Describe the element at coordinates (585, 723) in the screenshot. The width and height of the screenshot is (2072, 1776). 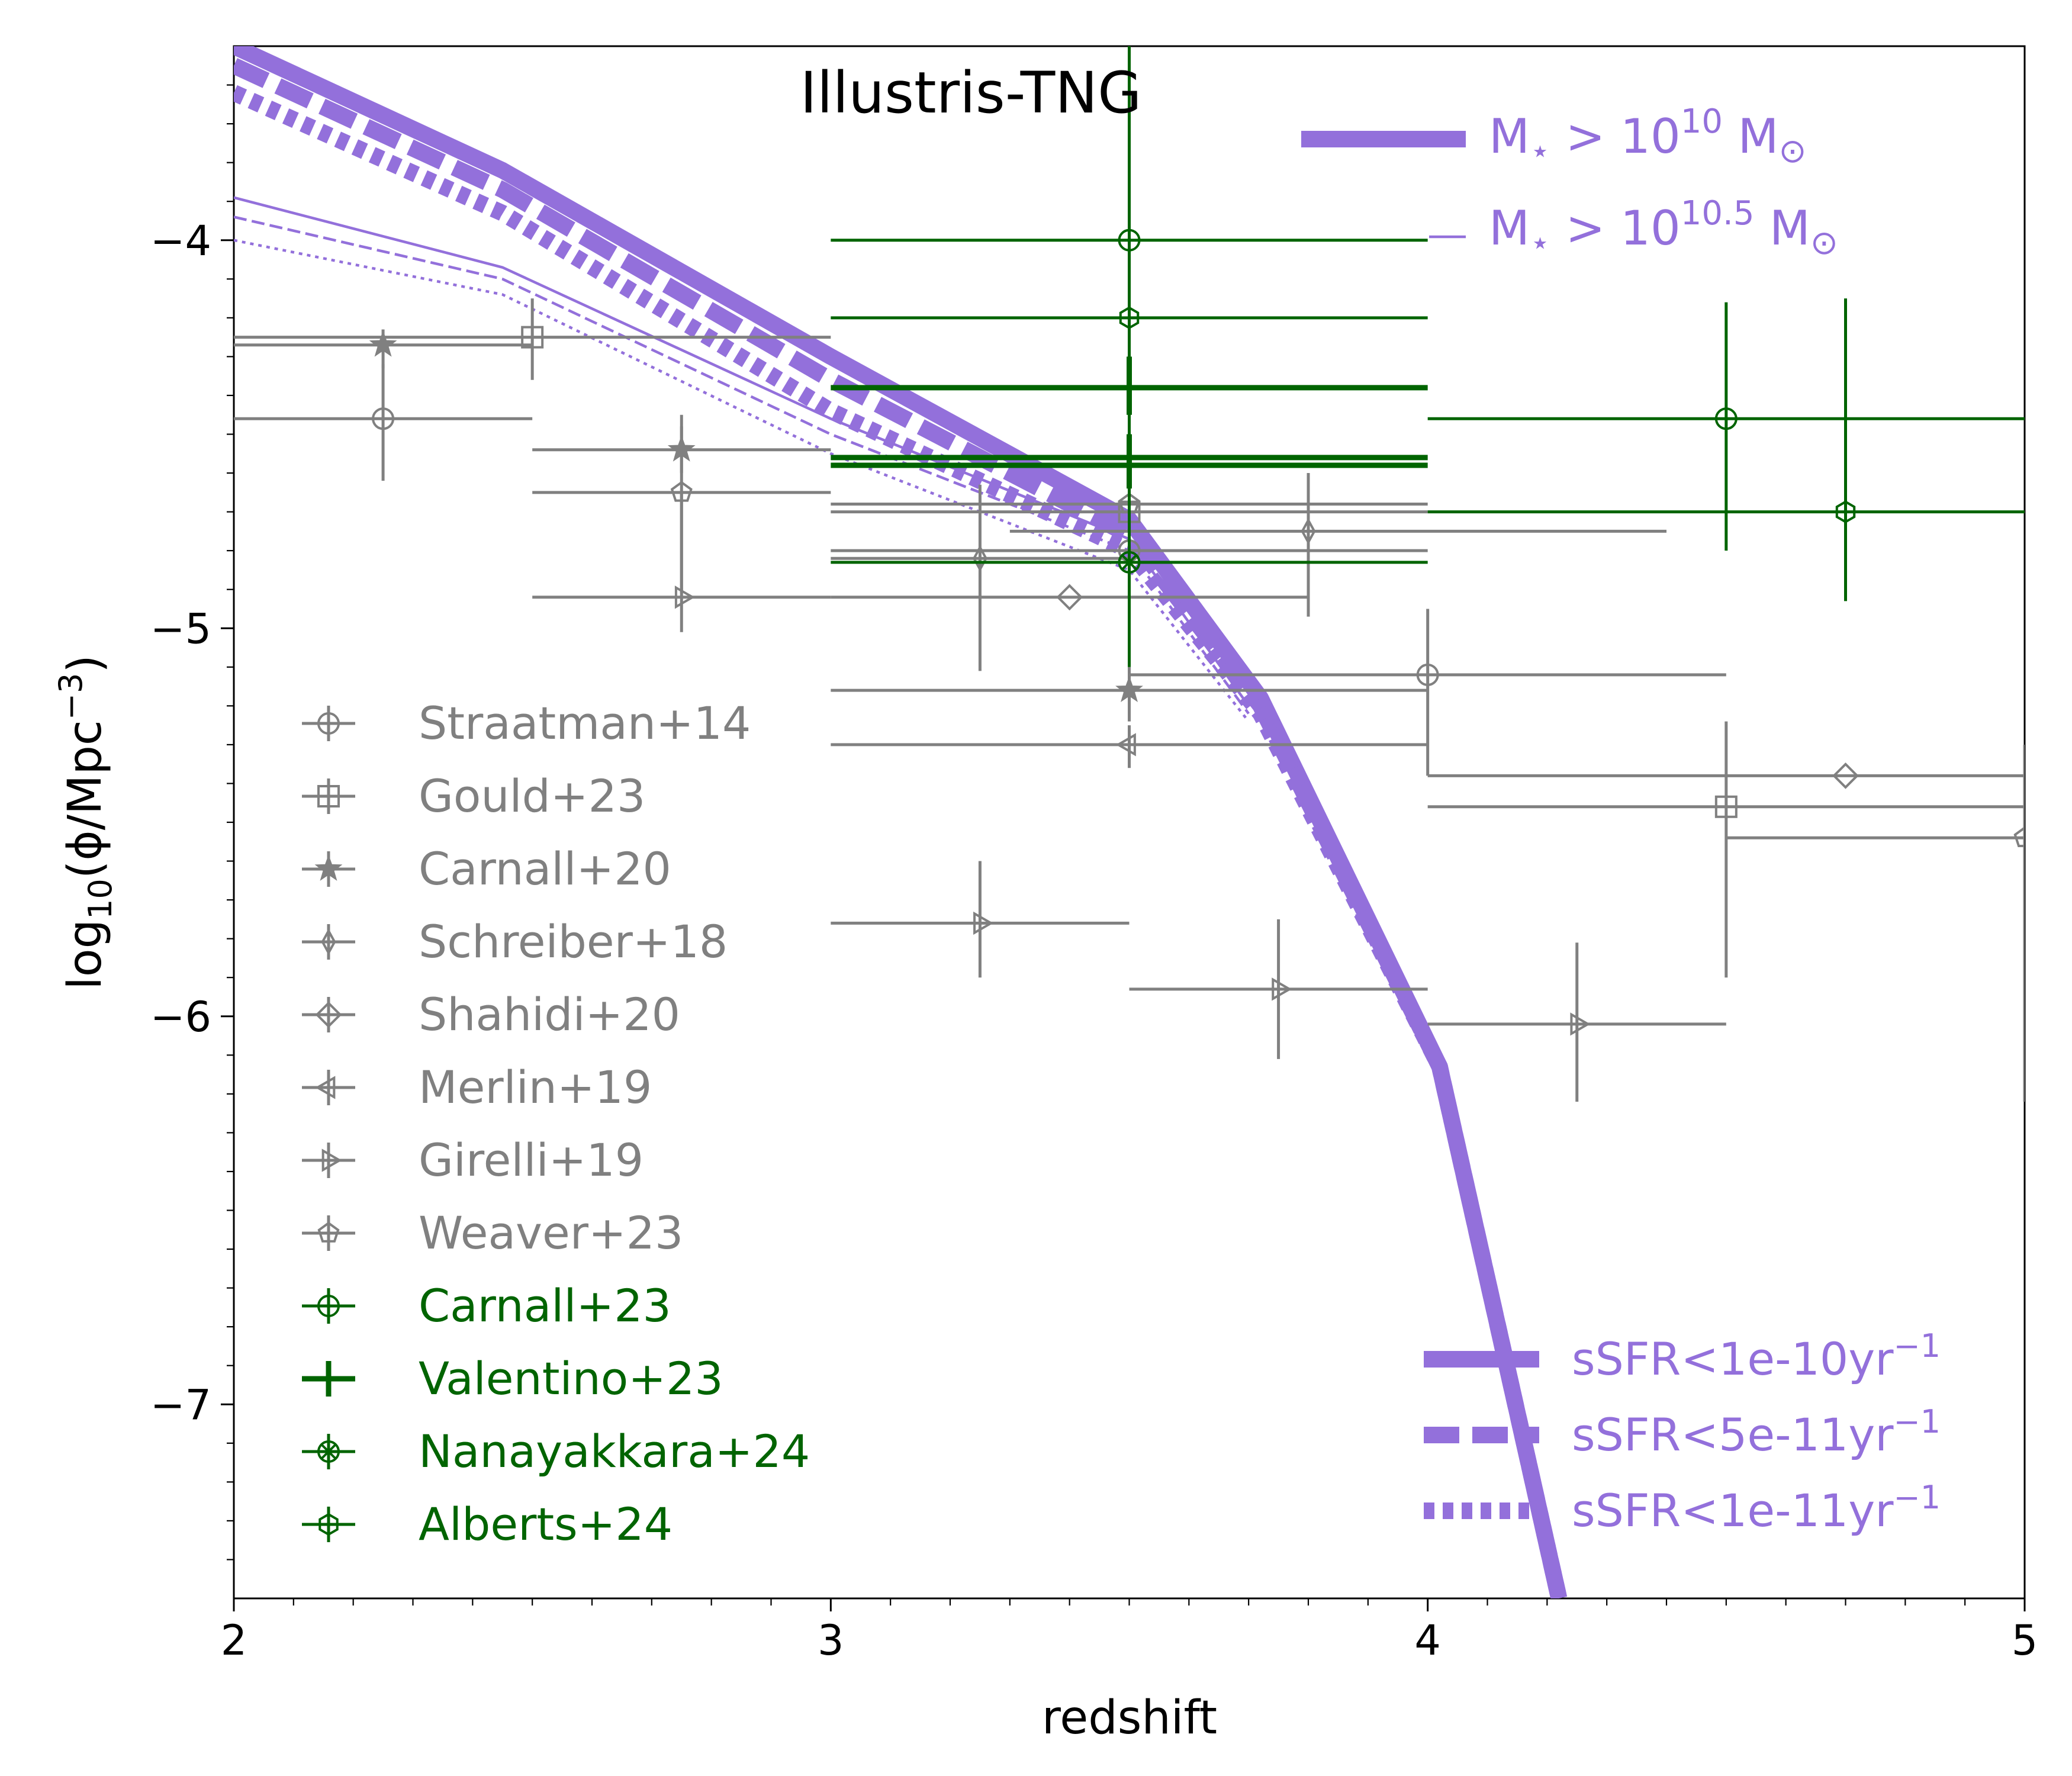
I see `legend-label: Straatman+14` at that location.